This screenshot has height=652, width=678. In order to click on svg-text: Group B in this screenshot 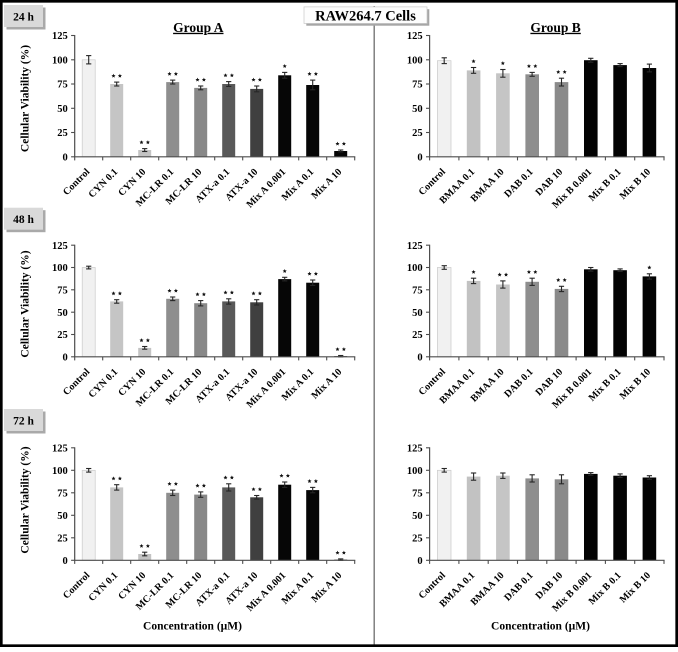, I will do `click(555, 27)`.